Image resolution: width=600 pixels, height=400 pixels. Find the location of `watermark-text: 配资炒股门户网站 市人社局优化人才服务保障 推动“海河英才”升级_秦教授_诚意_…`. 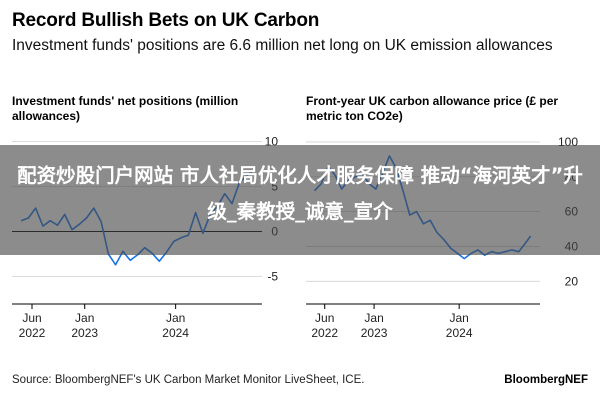

watermark-text: 配资炒股门户网站 市人社局优化人才服务保障 推动“海河英才”升级_秦教授_诚意_… is located at coordinates (300, 193).